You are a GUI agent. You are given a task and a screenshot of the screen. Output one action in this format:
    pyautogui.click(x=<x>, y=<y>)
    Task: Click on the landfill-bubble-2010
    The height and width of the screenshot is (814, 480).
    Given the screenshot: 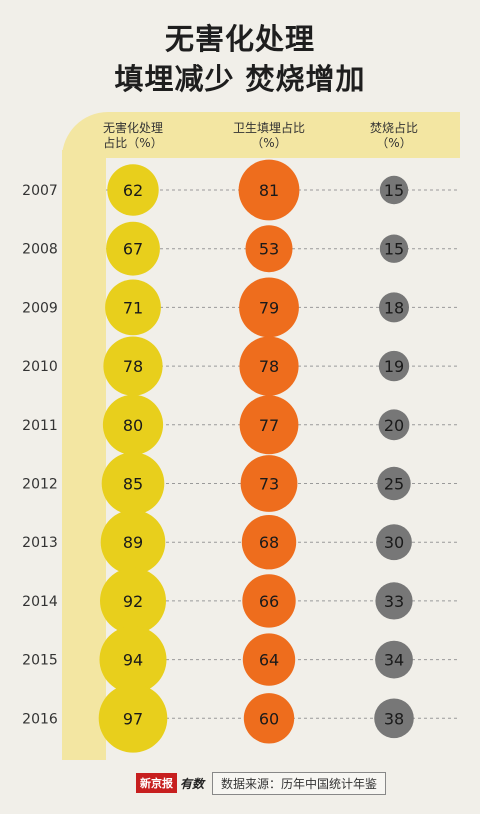 What is the action you would take?
    pyautogui.click(x=269, y=366)
    